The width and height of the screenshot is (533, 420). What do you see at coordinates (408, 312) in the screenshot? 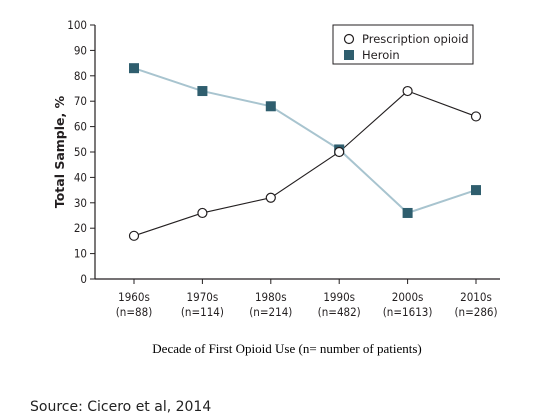
I see `x-tick-count-label: (n=1613)` at bounding box center [408, 312].